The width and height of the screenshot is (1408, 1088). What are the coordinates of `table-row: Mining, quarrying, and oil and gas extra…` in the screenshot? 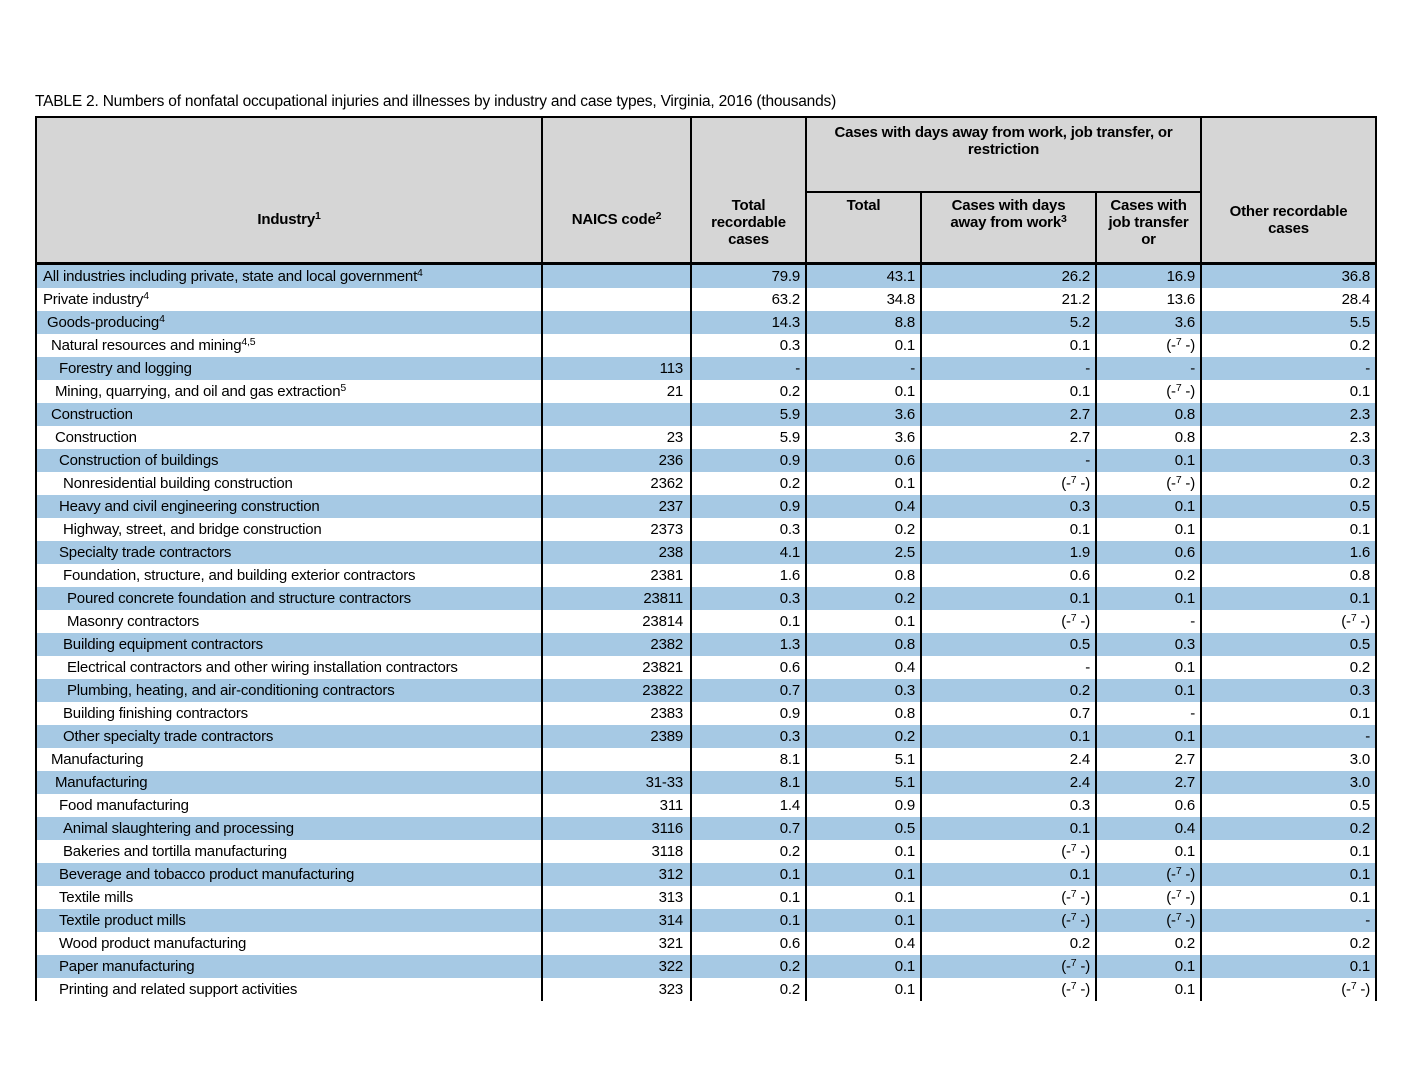 It's located at (706, 391).